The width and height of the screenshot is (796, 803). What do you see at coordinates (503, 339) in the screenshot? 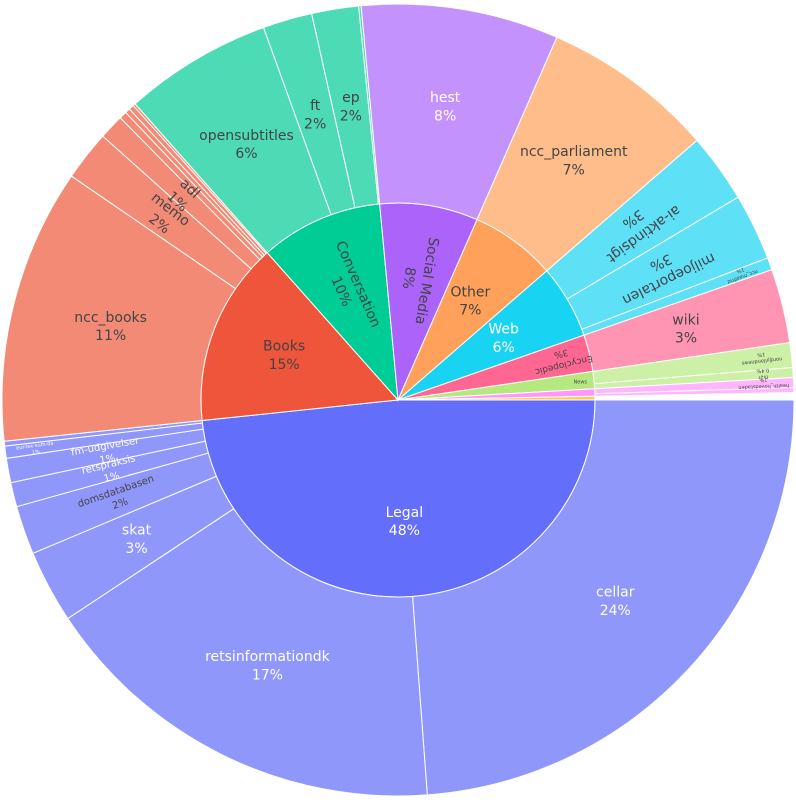
I see `inner-label-web: Web 6%` at bounding box center [503, 339].